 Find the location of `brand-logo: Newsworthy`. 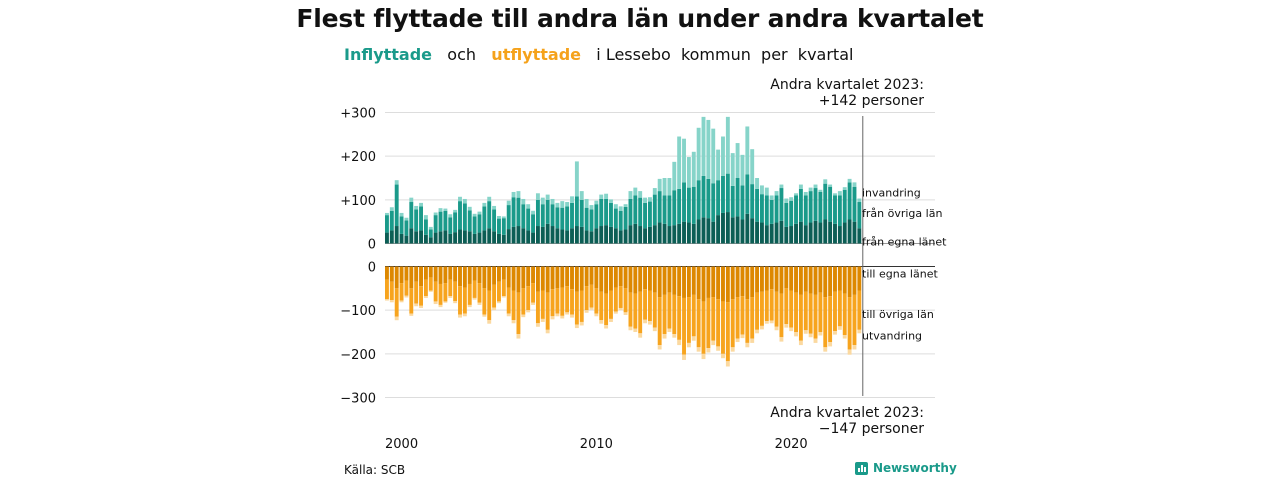

brand-logo: Newsworthy is located at coordinates (906, 468).